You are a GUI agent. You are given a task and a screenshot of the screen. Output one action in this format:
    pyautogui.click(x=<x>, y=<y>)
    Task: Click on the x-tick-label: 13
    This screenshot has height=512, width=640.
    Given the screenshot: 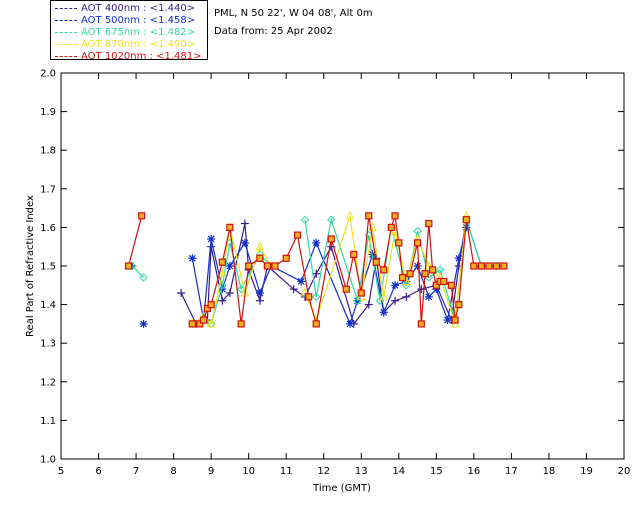 What is the action you would take?
    pyautogui.click(x=361, y=471)
    